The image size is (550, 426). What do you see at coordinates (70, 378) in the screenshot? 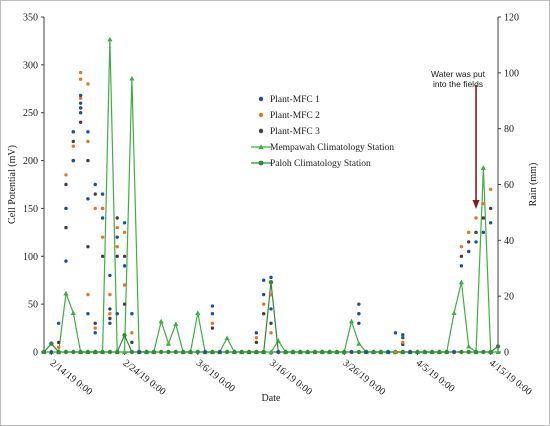
I see `x-tick-label: 2/14/19 0:00` at bounding box center [70, 378].